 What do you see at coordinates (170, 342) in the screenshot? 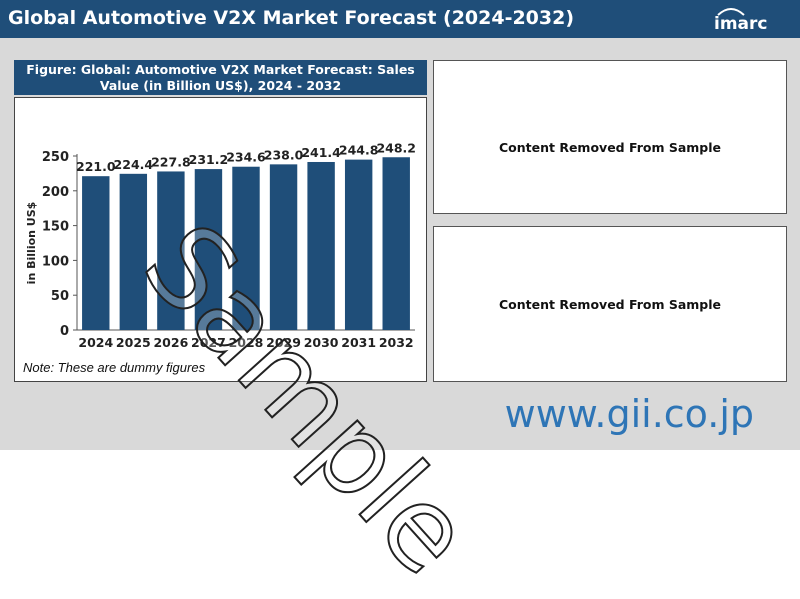
I see `x-tick-label: 2026` at bounding box center [170, 342].